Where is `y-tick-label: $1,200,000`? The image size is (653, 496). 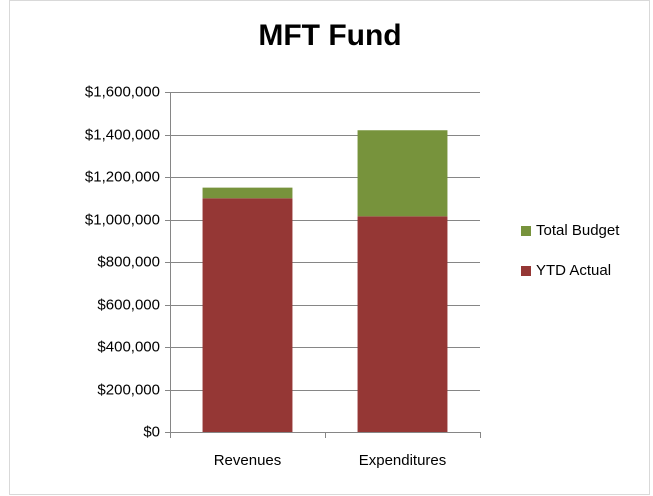 y-tick-label: $1,200,000 is located at coordinates (122, 176).